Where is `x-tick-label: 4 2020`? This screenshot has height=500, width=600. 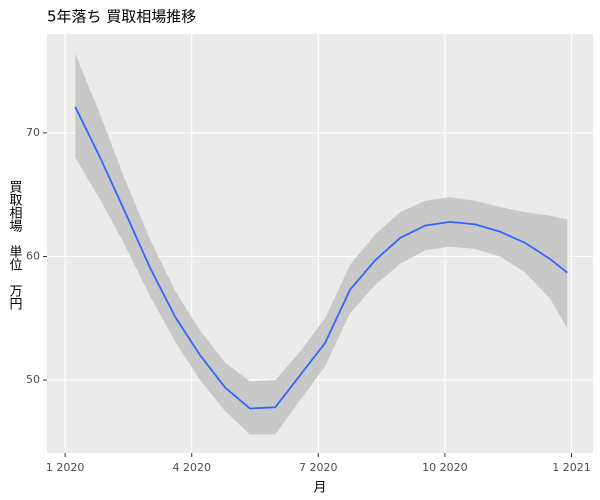 x-tick-label: 4 2020 is located at coordinates (191, 467).